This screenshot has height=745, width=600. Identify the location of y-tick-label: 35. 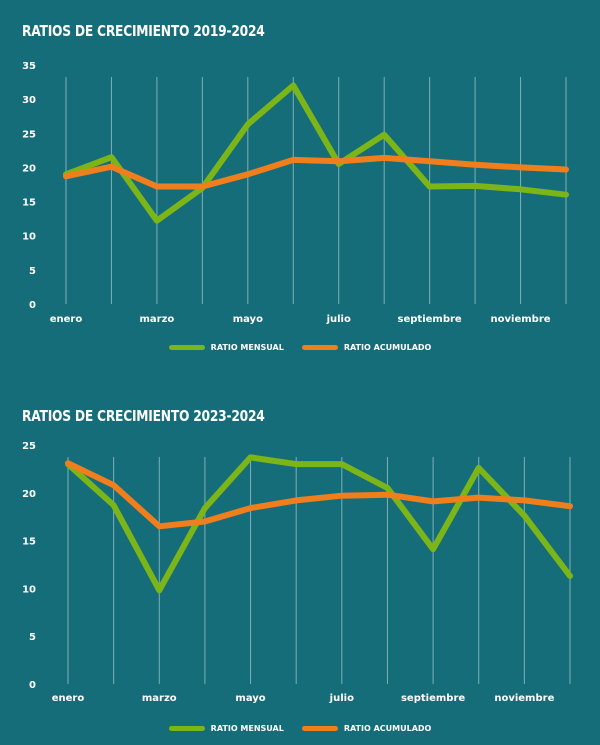
(29, 66).